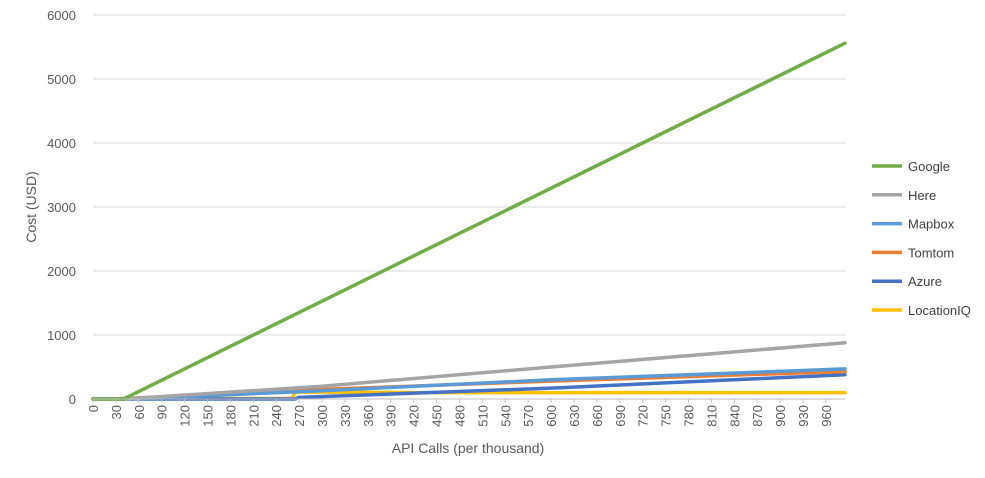 This screenshot has height=478, width=985. I want to click on x-tick-label: 180, so click(230, 416).